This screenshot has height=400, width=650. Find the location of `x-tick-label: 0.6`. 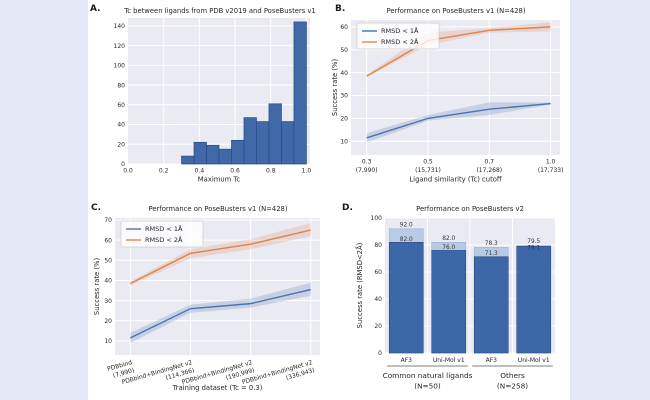

x-tick-label: 0.6 is located at coordinates (235, 171).